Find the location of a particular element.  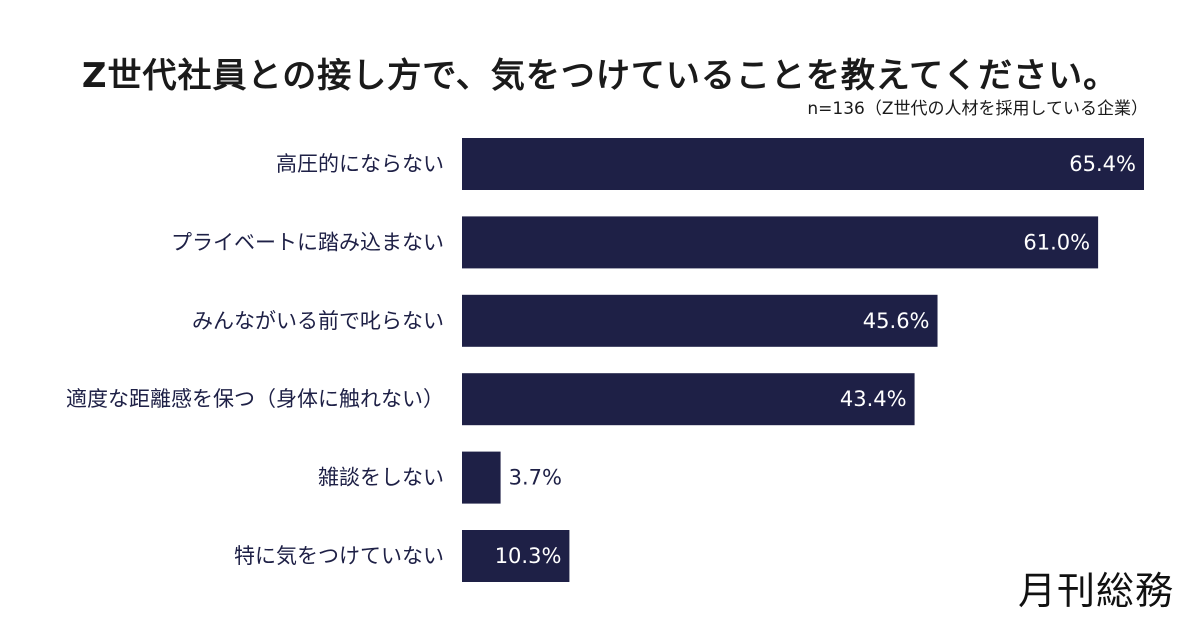

category-label-2: みんながいる前で叱らない is located at coordinates (318, 321).